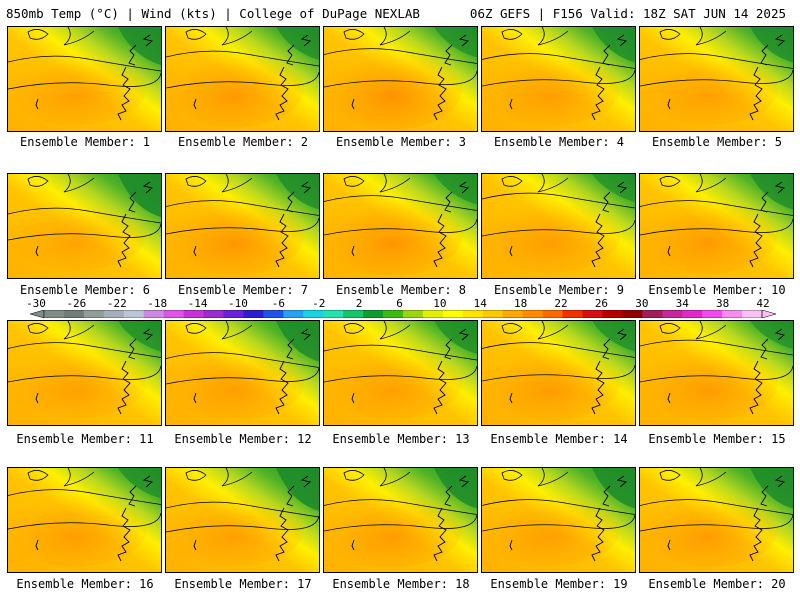 This screenshot has width=800, height=600. What do you see at coordinates (561, 303) in the screenshot?
I see `colorbar-tick-label: 22` at bounding box center [561, 303].